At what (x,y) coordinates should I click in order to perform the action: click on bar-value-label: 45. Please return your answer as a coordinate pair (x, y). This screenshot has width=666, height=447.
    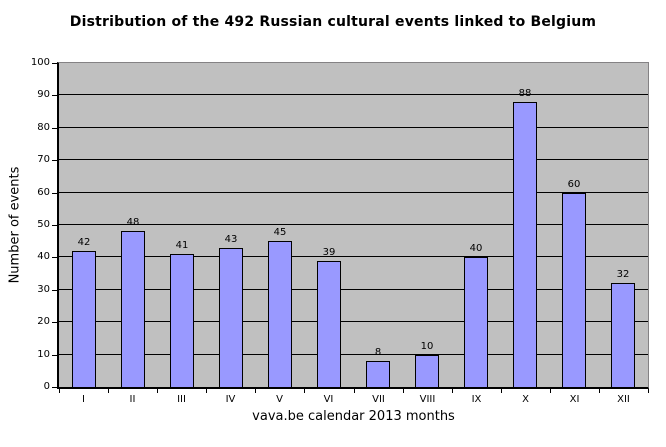
    Looking at the image, I should click on (280, 232).